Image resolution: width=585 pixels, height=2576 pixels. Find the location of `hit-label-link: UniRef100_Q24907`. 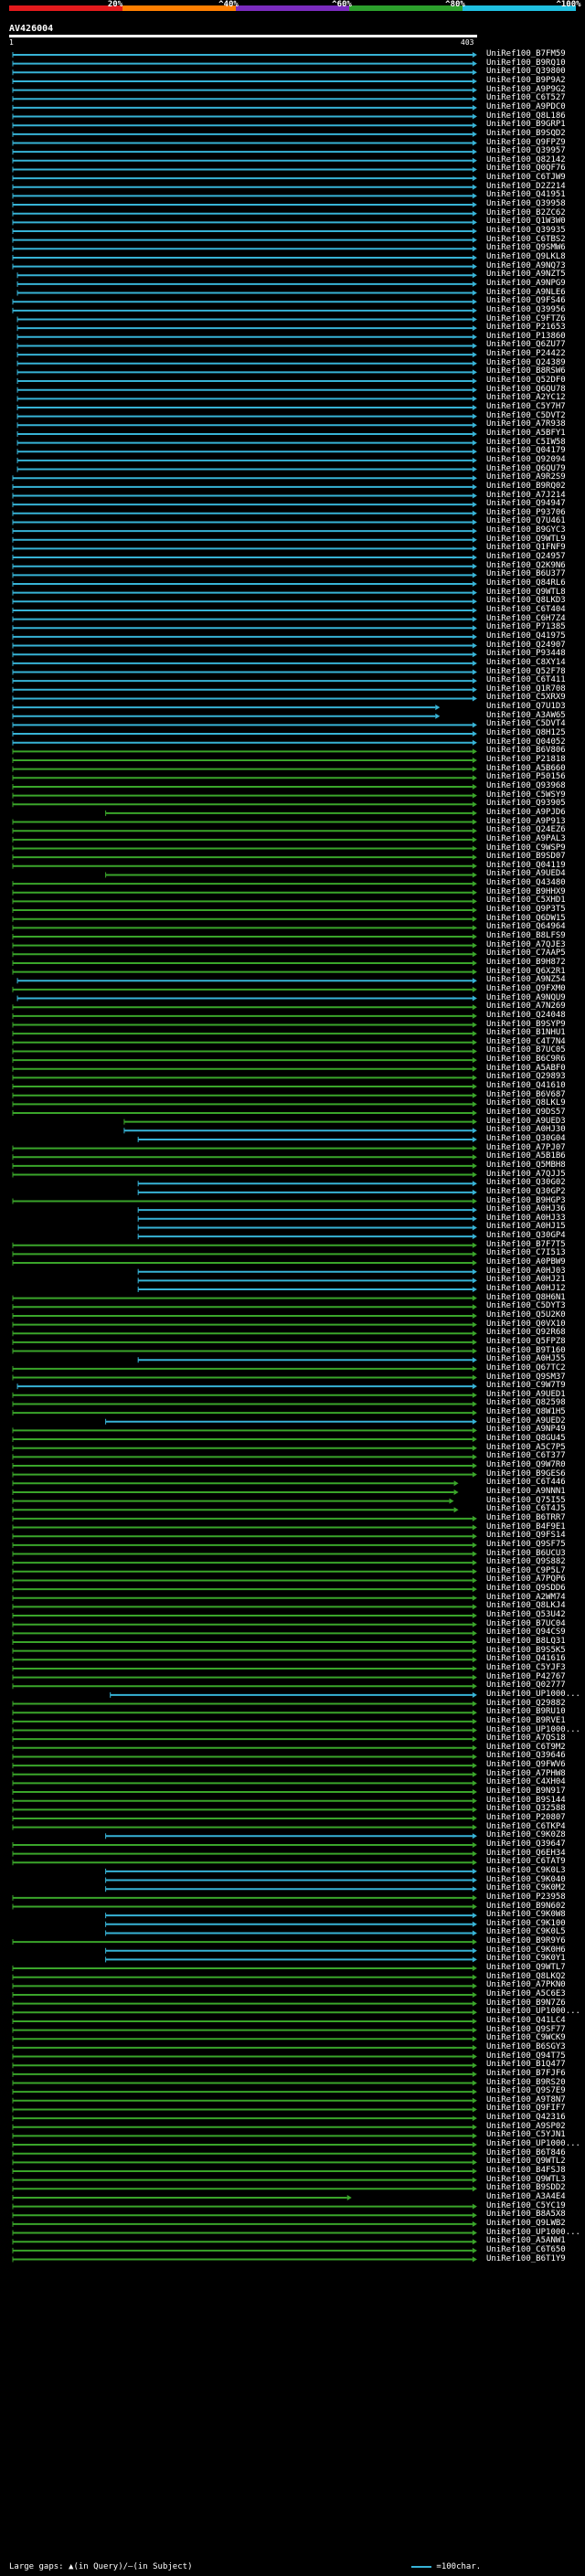

hit-label-link: UniRef100_Q24907 is located at coordinates (526, 645).